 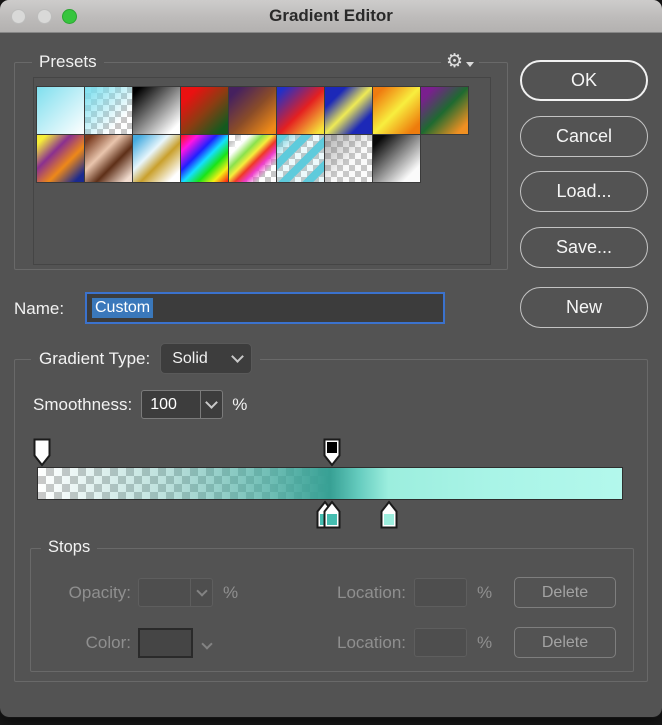 What do you see at coordinates (18, 16) in the screenshot?
I see `close-button` at bounding box center [18, 16].